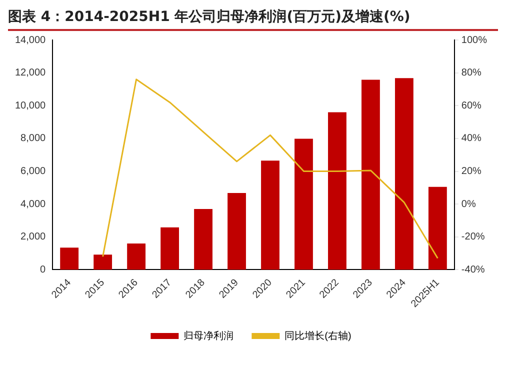 Image resolution: width=506 pixels, height=372 pixels. Describe the element at coordinates (209, 336) in the screenshot. I see `legend-label: 归母净利润` at that location.